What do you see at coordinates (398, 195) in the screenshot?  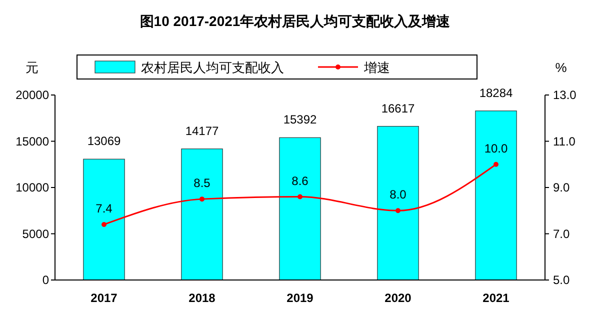 I see `data-label: 8.0` at bounding box center [398, 195].